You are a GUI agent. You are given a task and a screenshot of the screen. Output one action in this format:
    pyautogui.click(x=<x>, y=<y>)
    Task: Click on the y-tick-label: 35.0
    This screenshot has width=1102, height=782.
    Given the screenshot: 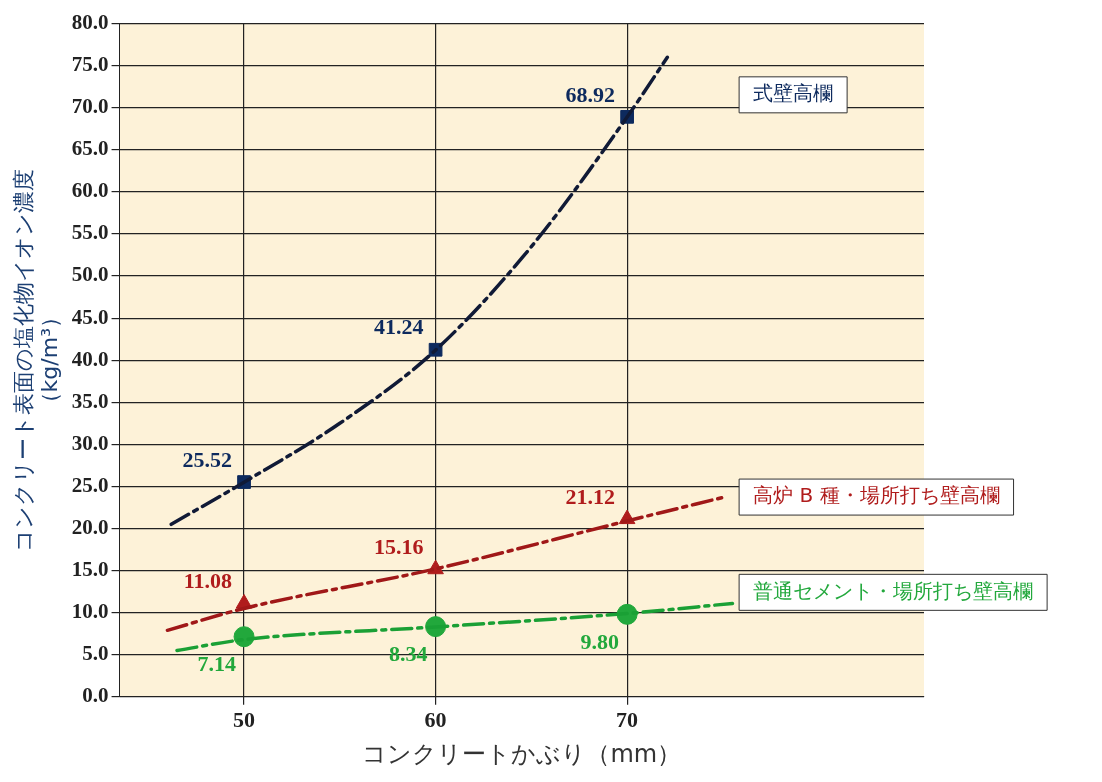 What is the action you would take?
    pyautogui.click(x=90, y=400)
    